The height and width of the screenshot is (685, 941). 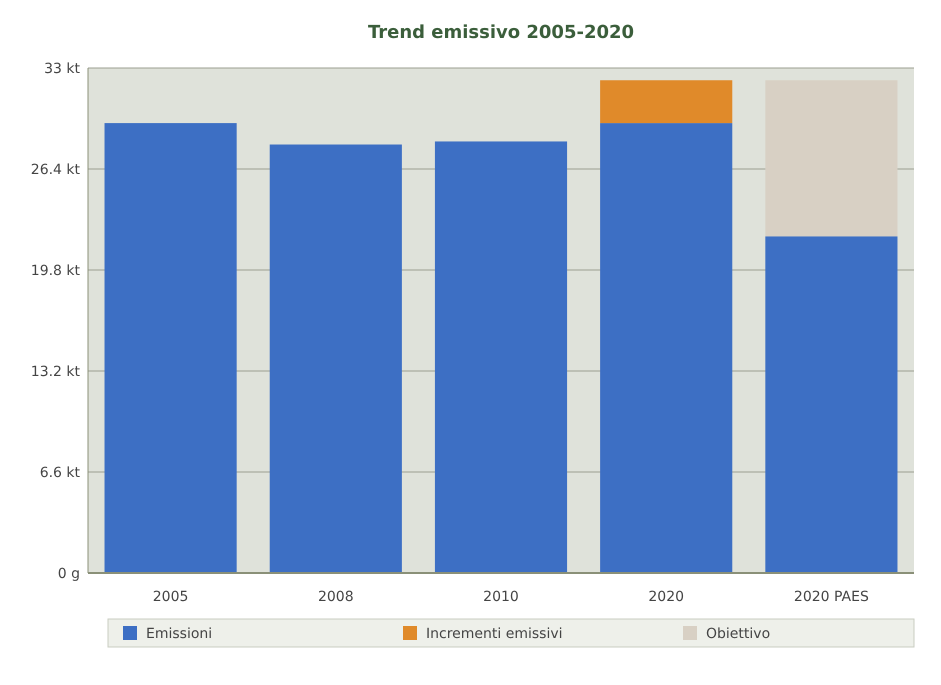 What do you see at coordinates (179, 634) in the screenshot?
I see `legend-label: Emissioni` at bounding box center [179, 634].